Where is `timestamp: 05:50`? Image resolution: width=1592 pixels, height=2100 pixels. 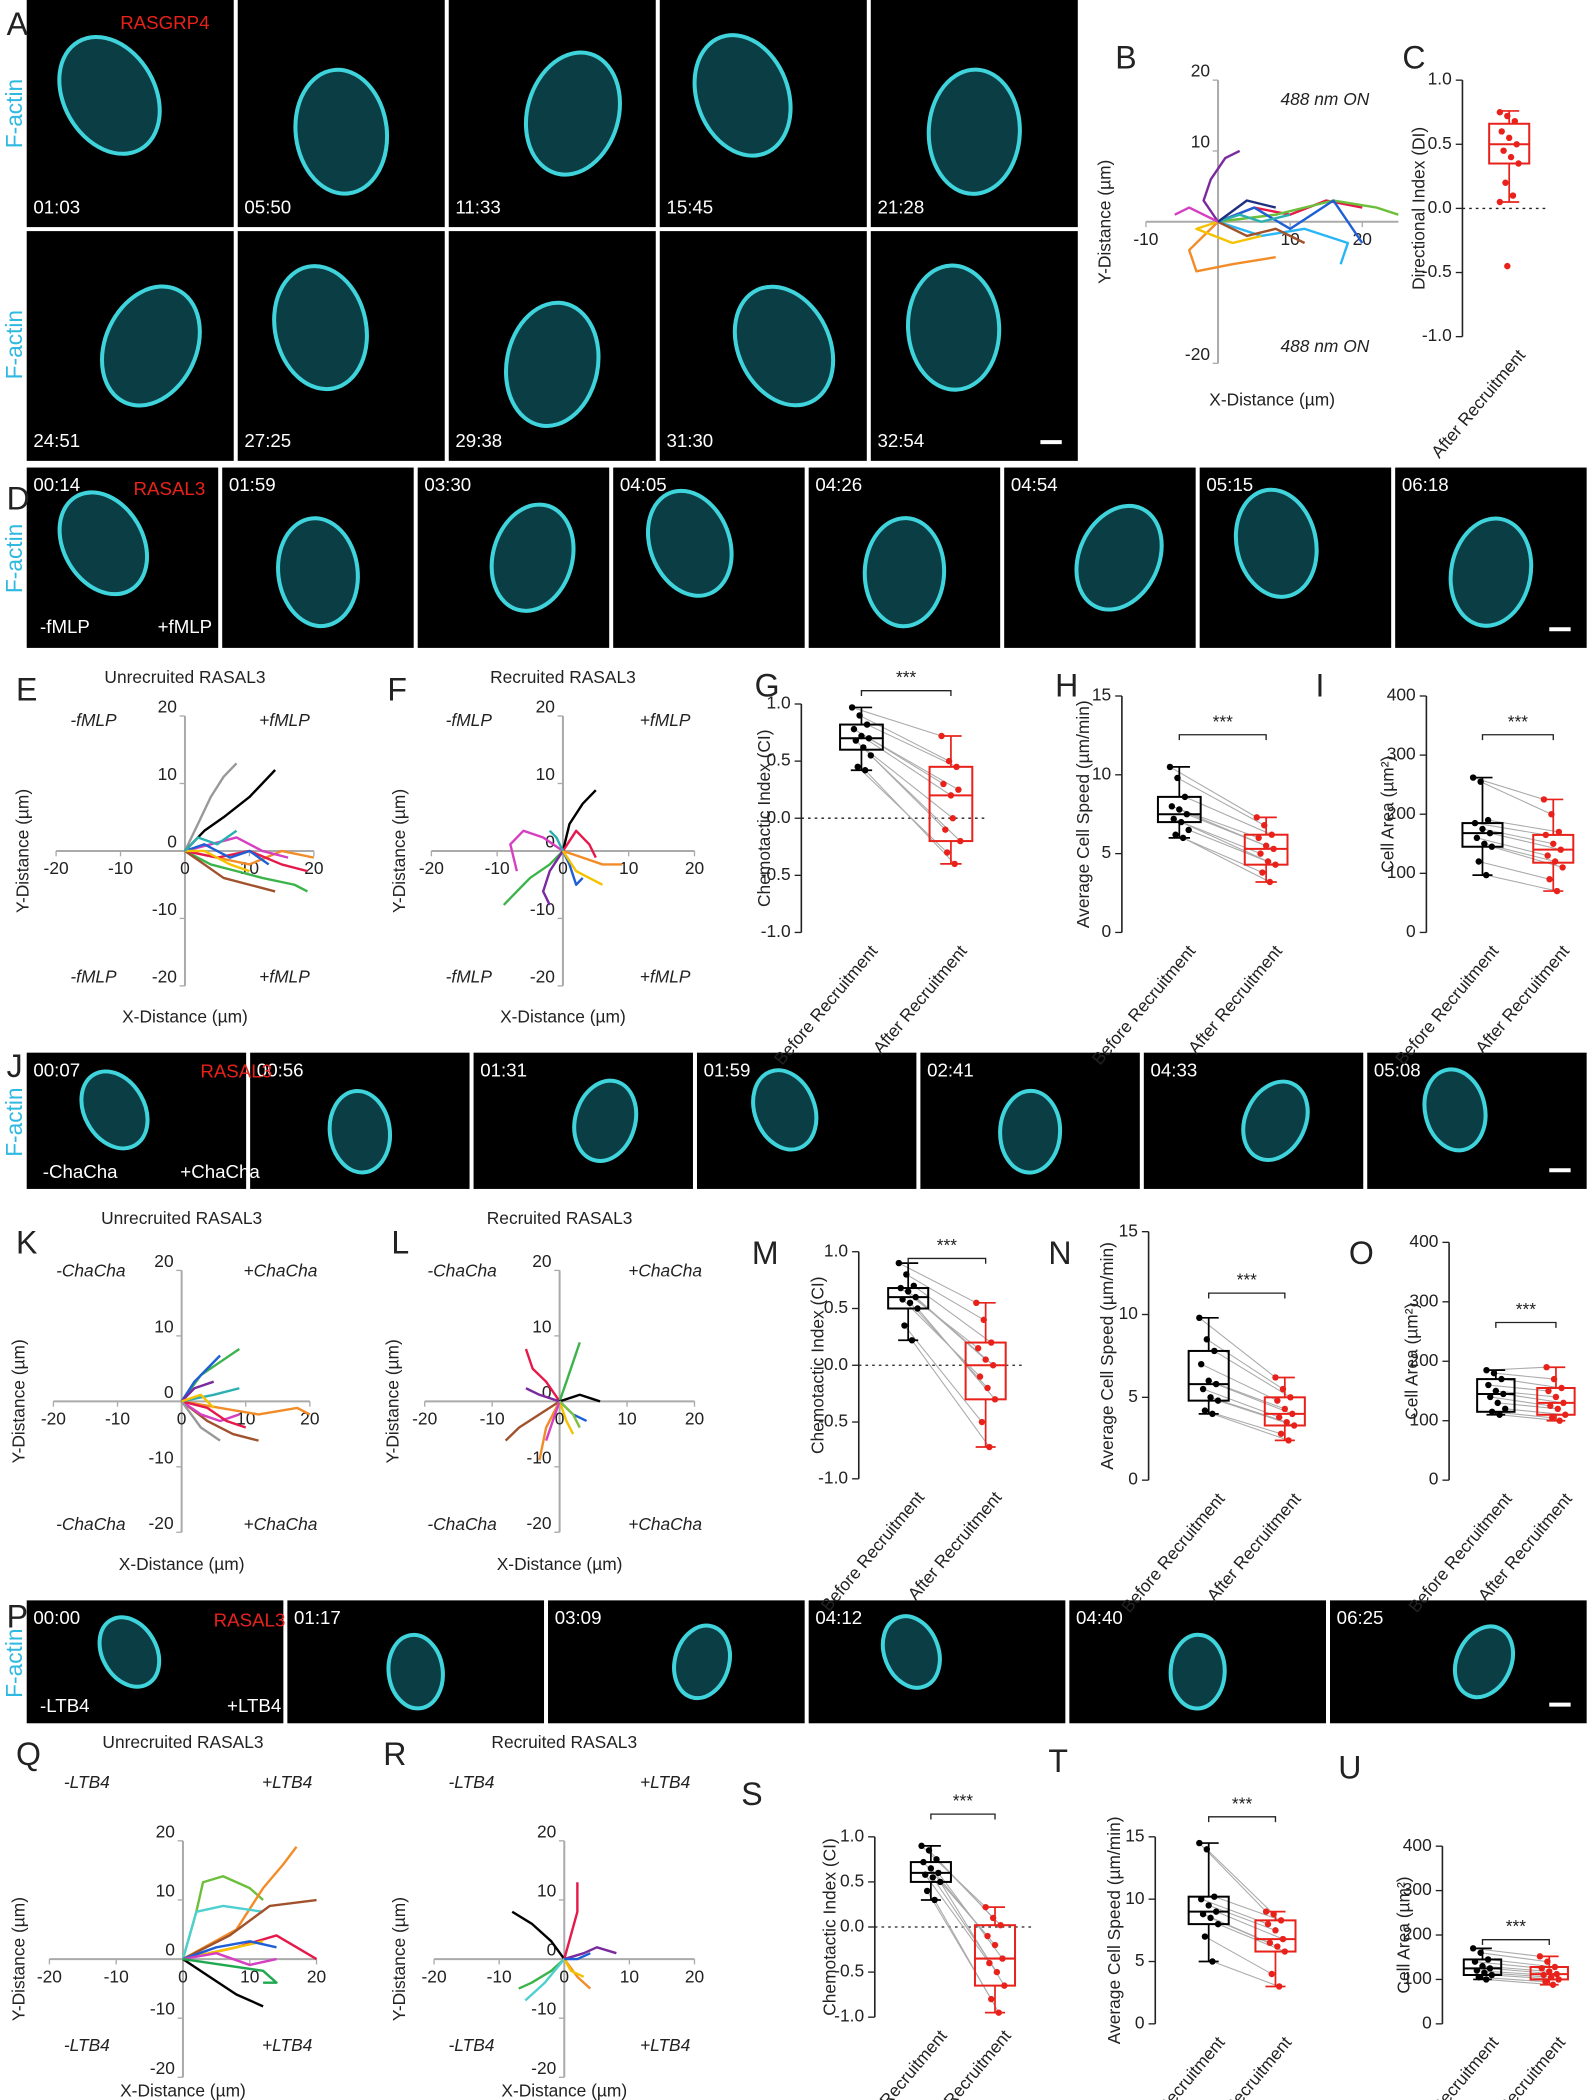
timestamp: 05:50 is located at coordinates (267, 206).